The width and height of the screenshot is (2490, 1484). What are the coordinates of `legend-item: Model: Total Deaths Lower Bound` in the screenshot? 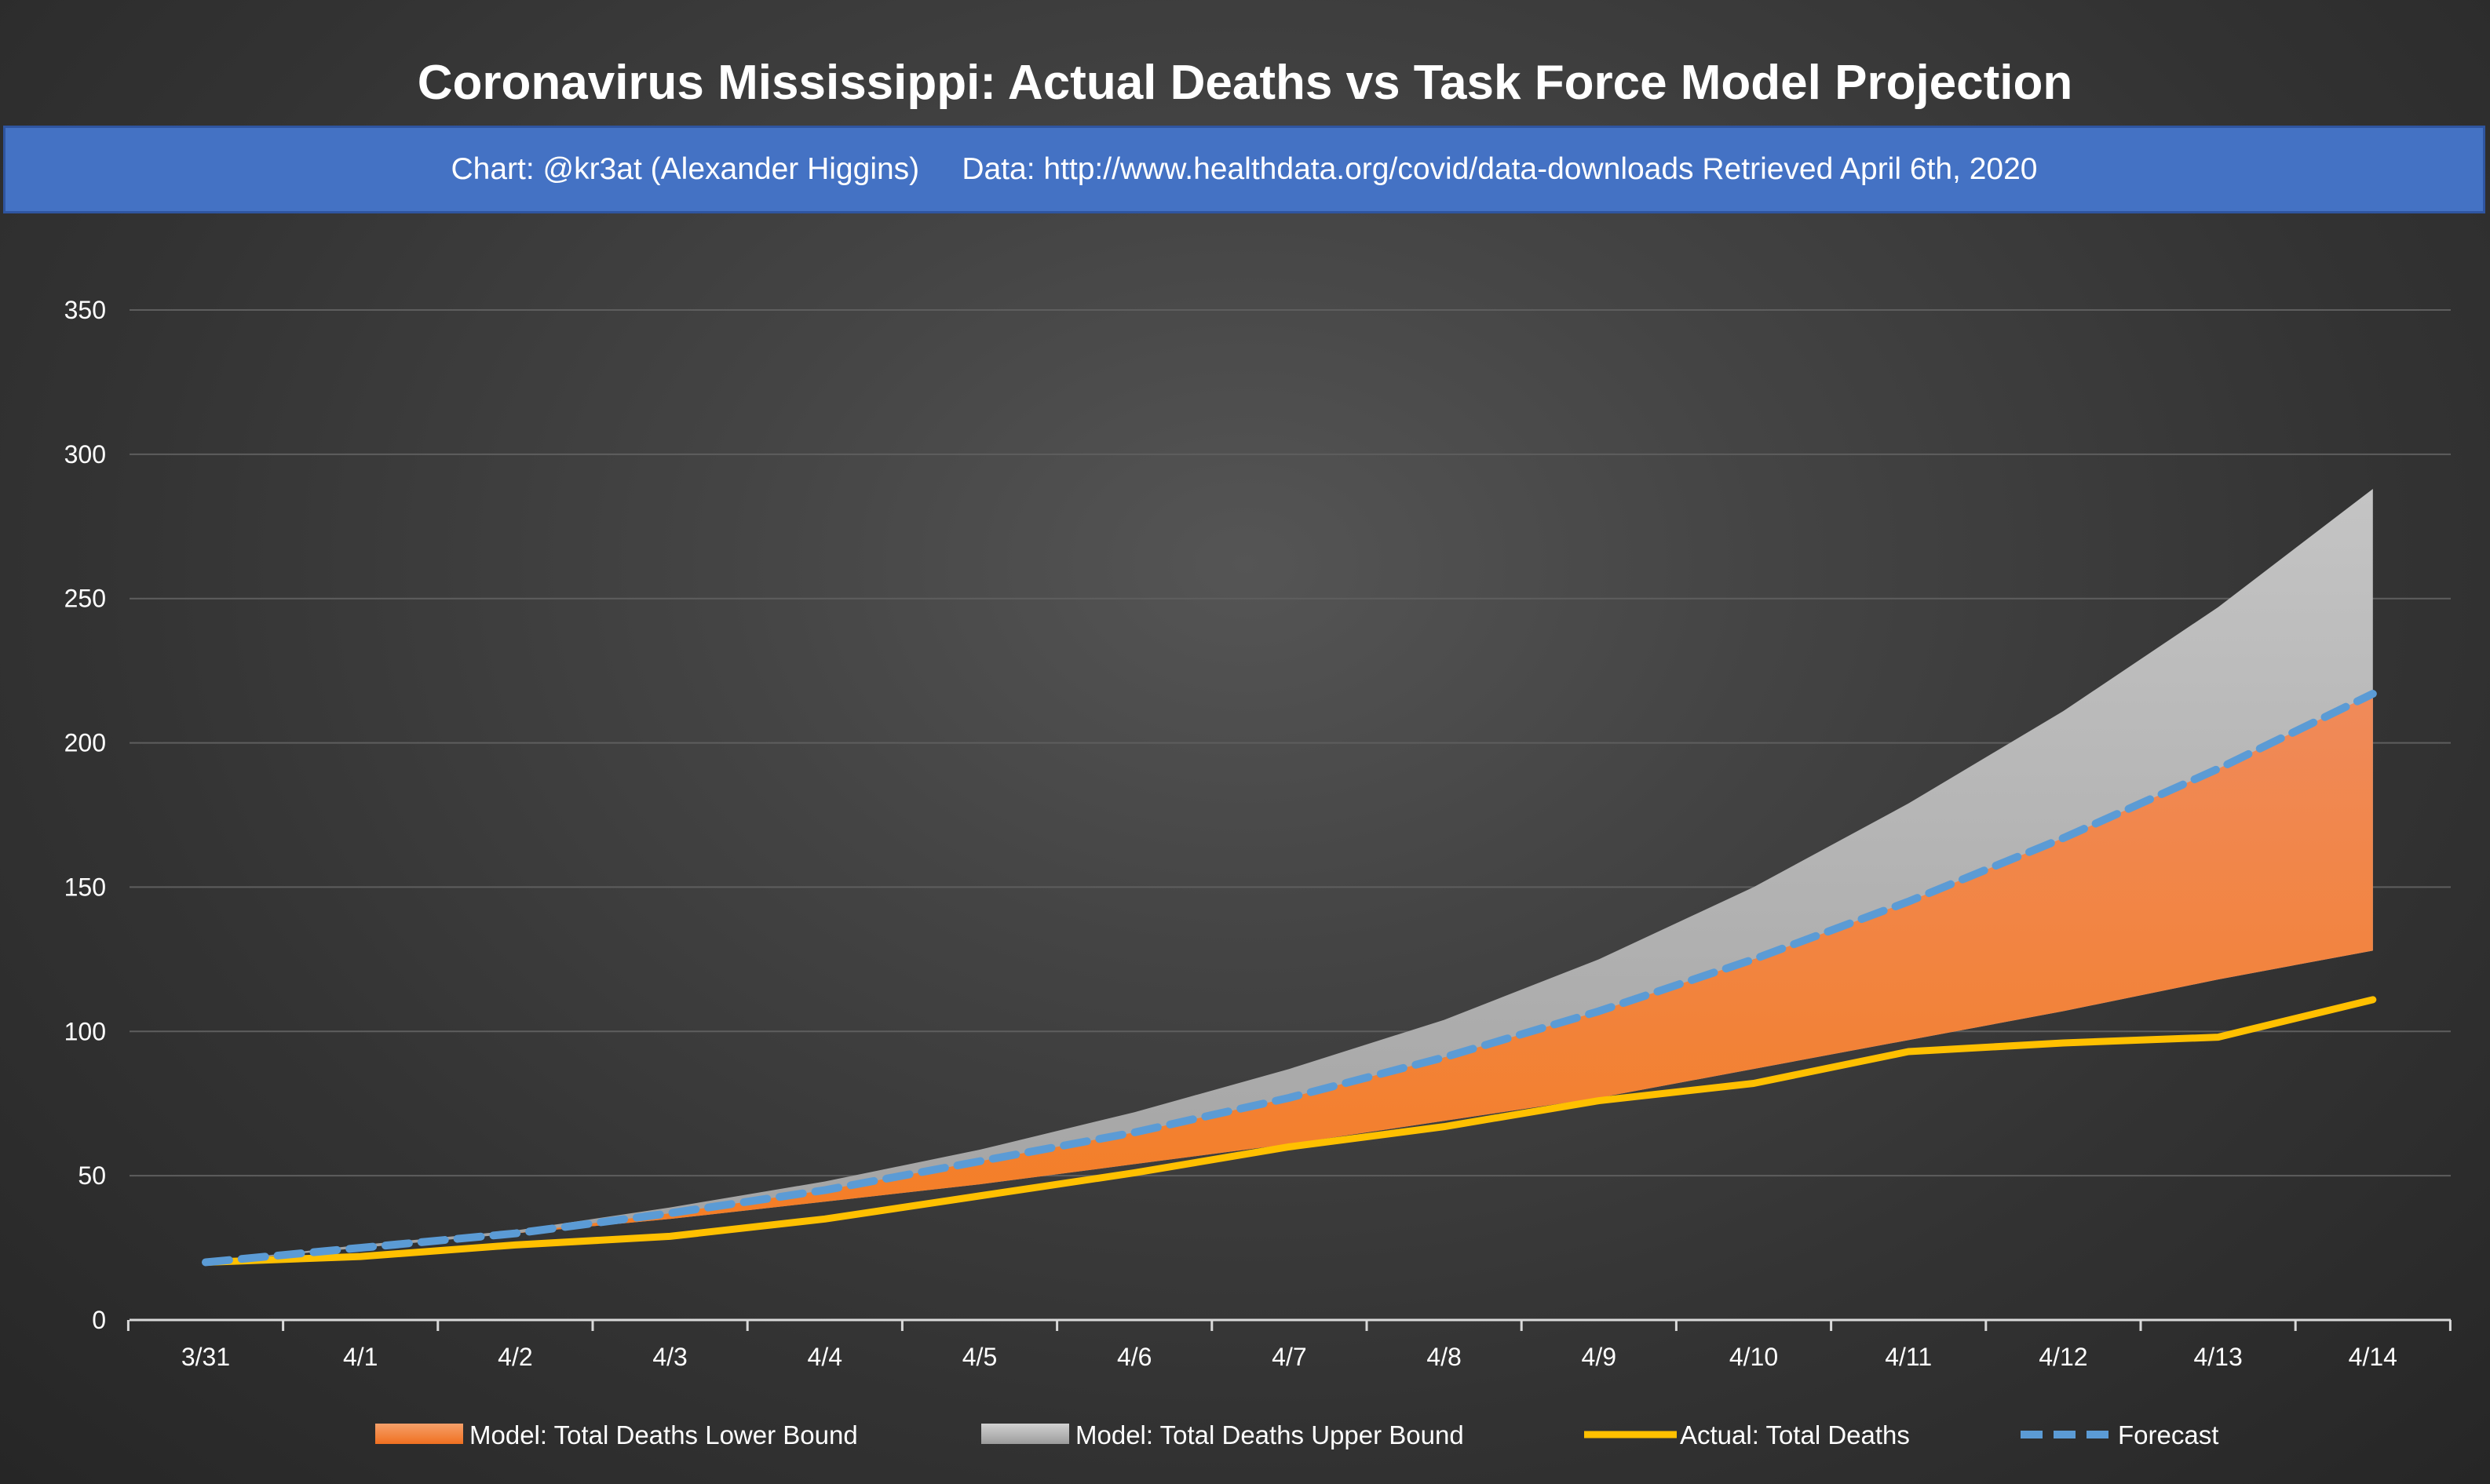 It's located at (616, 1434).